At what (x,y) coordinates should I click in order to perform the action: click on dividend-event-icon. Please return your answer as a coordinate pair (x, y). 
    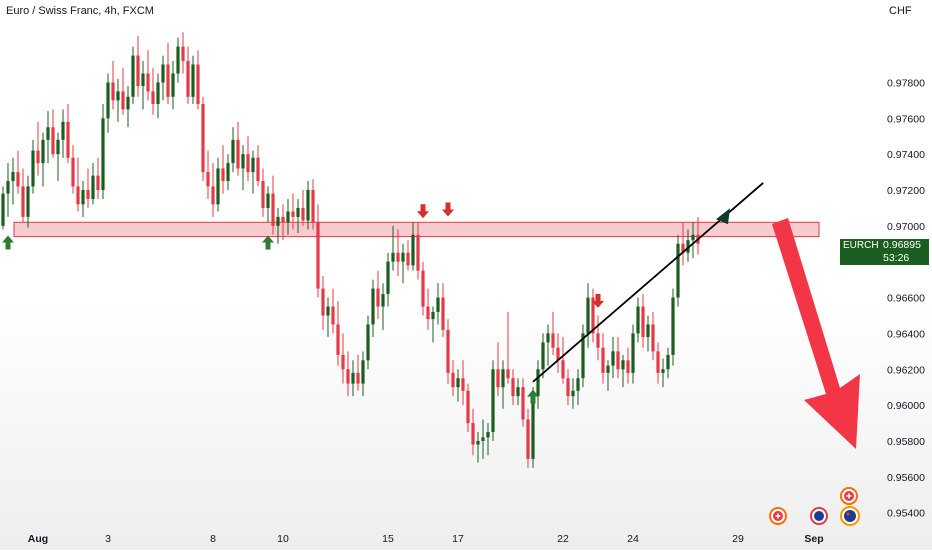
    Looking at the image, I should click on (849, 496).